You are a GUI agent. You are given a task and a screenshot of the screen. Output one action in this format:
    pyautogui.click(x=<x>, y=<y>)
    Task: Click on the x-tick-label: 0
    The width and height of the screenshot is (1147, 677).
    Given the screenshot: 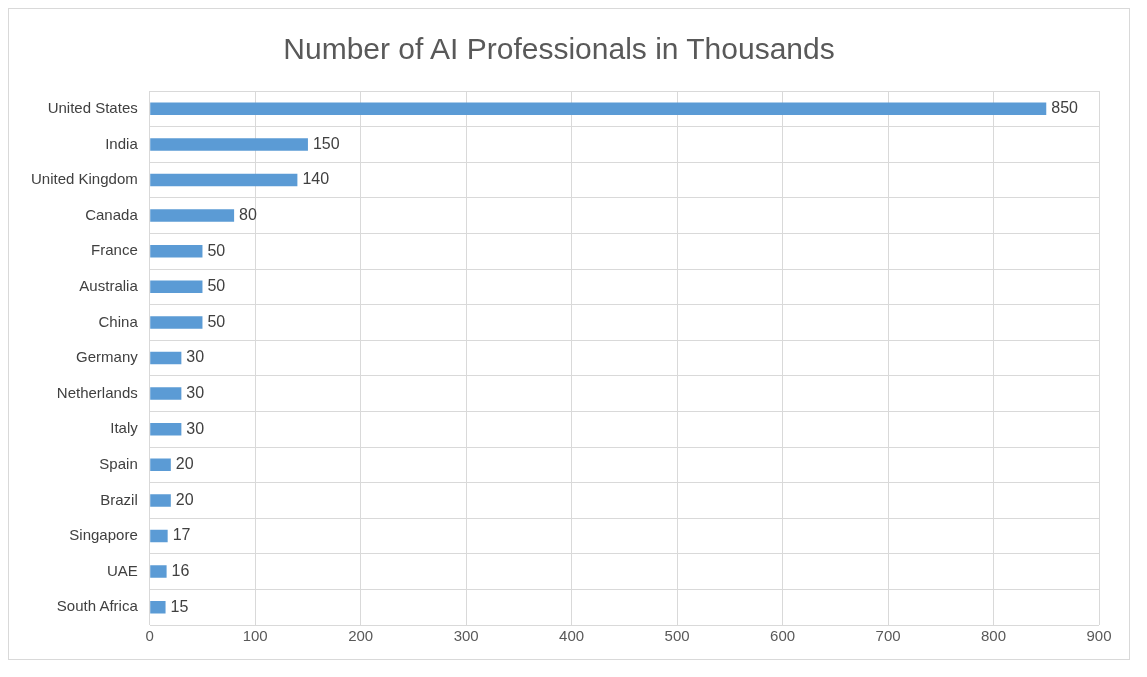 What is the action you would take?
    pyautogui.click(x=149, y=636)
    